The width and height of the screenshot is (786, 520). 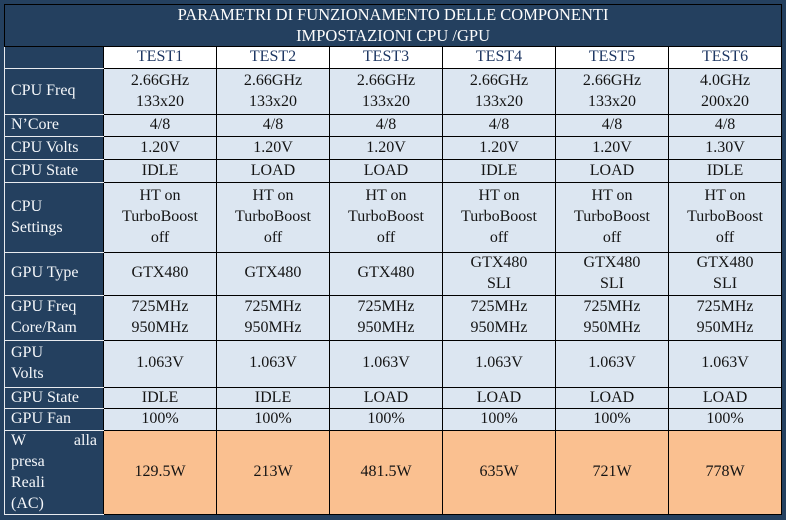 I want to click on table-row-cpu-state: CPU State IDLE LOAD LOAD IDLE LOAD IDLE, so click(x=393, y=171).